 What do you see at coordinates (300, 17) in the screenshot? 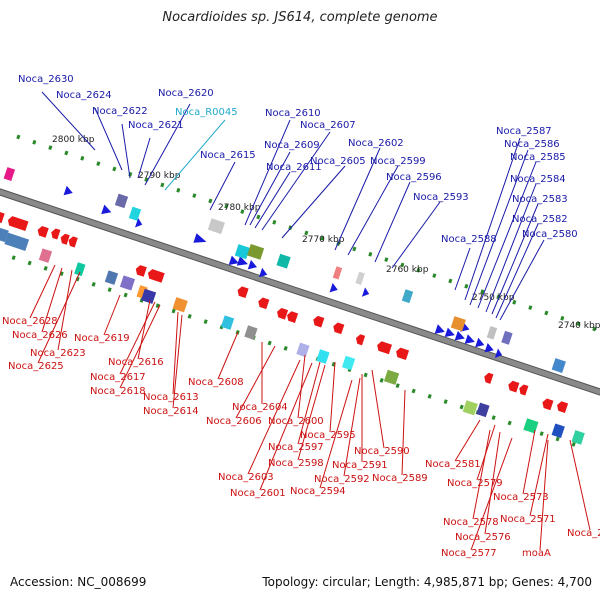
I see `map-title: Nocardioides sp. JS614, complete genome` at bounding box center [300, 17].